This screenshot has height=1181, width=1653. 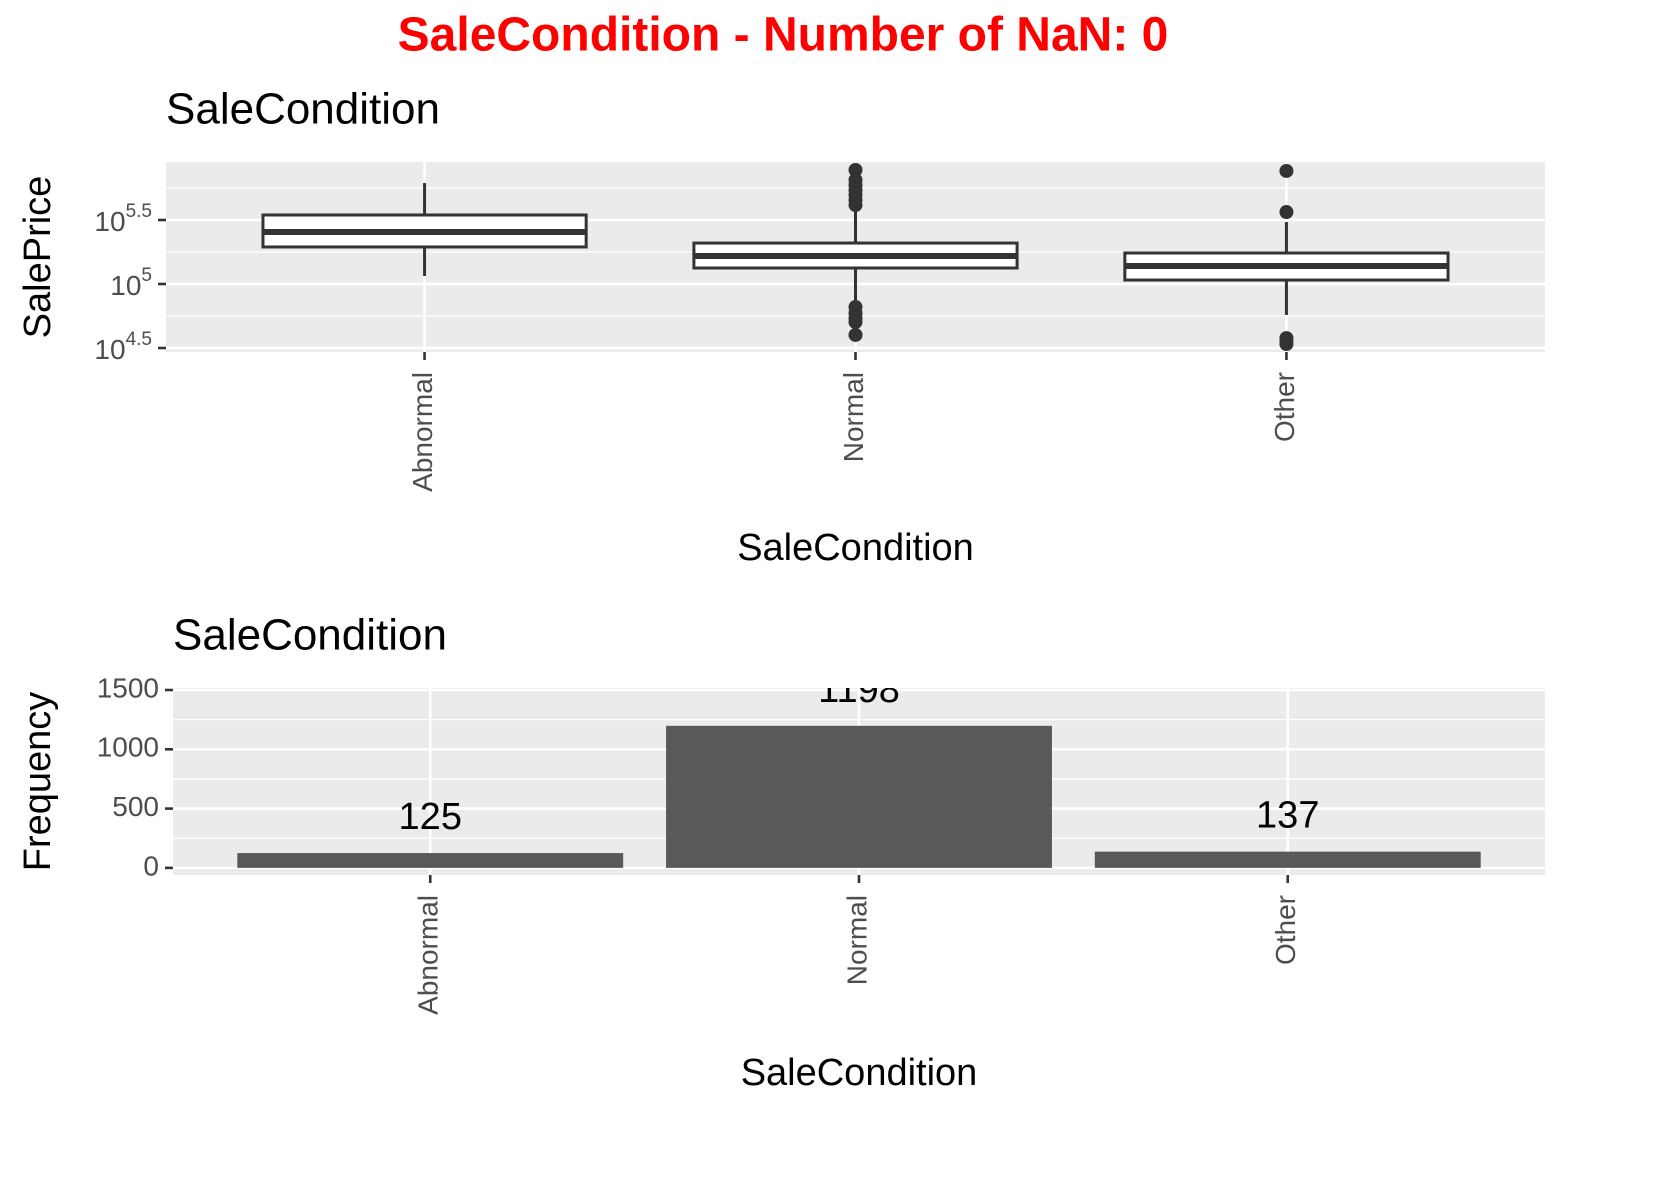 I want to click on y-tick-label: 105, so click(x=131, y=283).